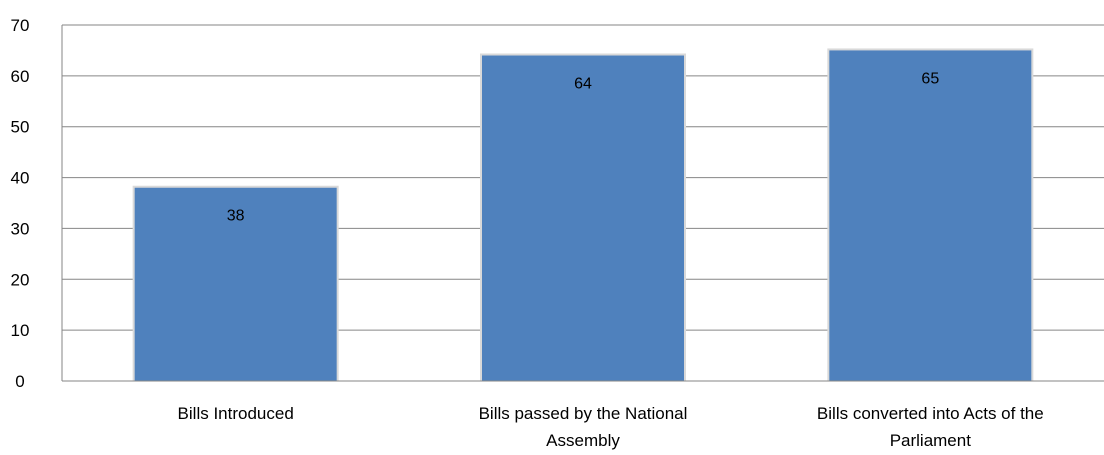  What do you see at coordinates (236, 413) in the screenshot?
I see `x-category-label: Bills Introduced` at bounding box center [236, 413].